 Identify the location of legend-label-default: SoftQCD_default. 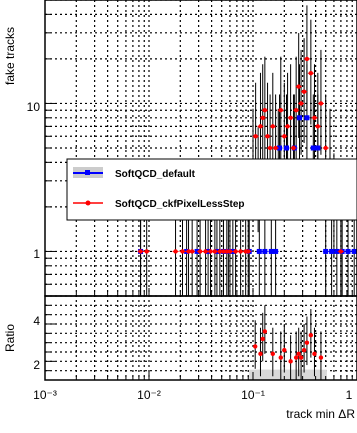
(155, 174).